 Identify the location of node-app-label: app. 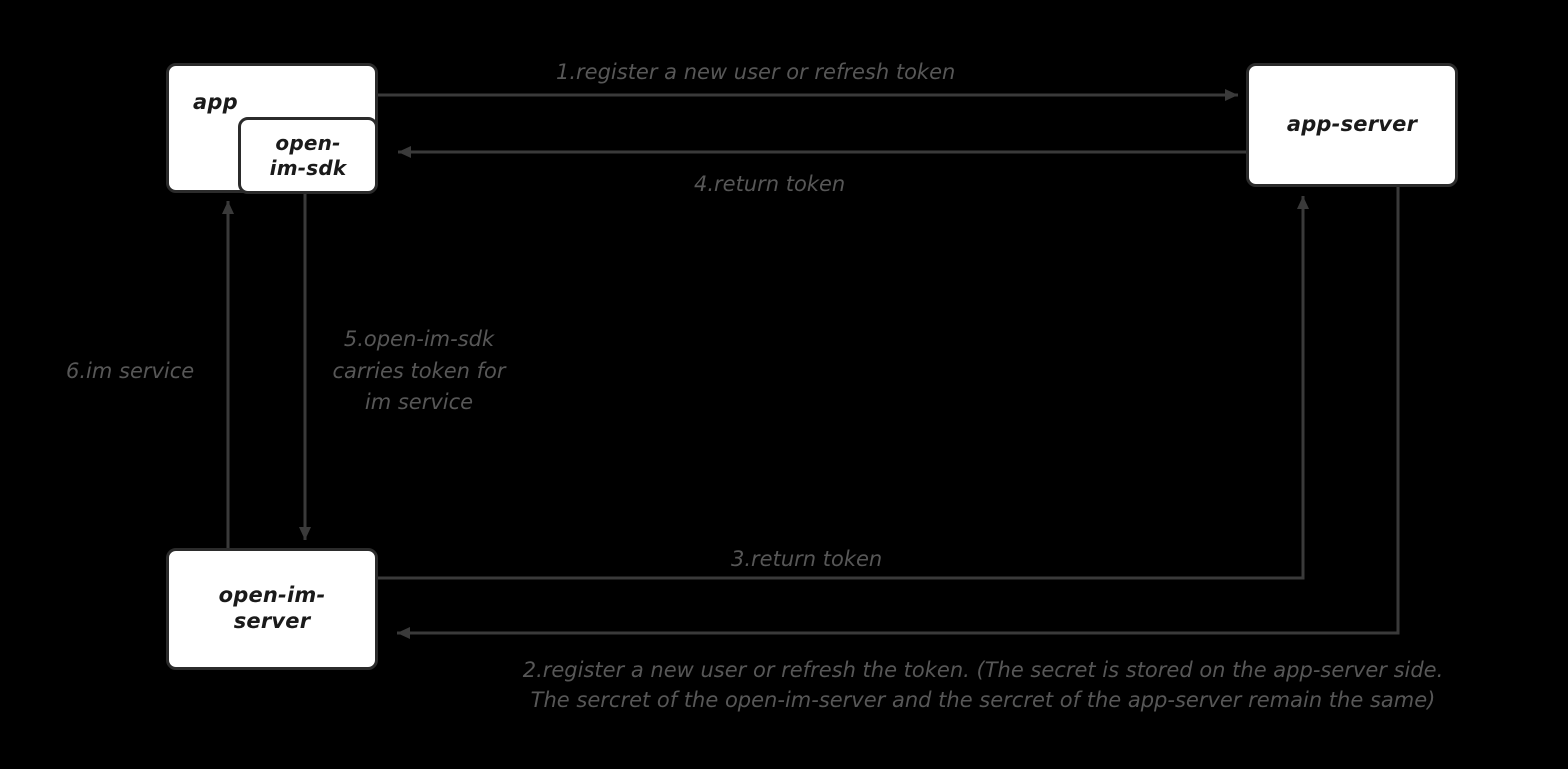
(215, 102).